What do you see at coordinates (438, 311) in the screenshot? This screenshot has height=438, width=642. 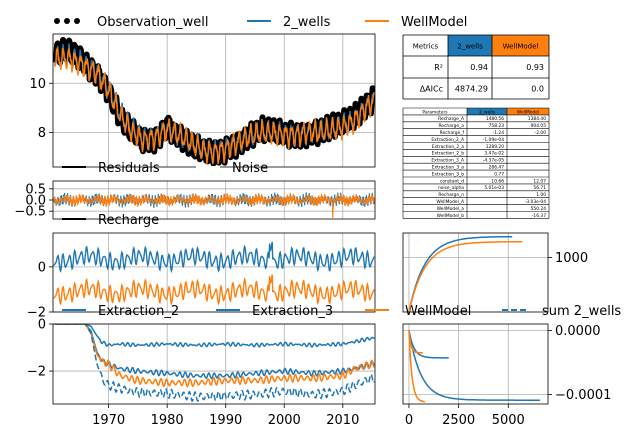 I see `extraction-legend-label: WellModel` at bounding box center [438, 311].